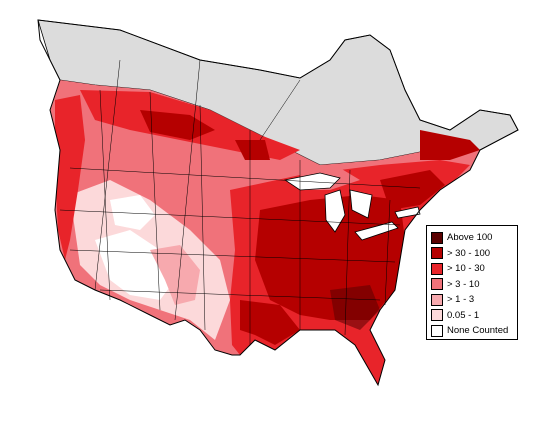 The width and height of the screenshot is (553, 427). Describe the element at coordinates (469, 253) in the screenshot. I see `legend-label: > 30 - 100` at that location.